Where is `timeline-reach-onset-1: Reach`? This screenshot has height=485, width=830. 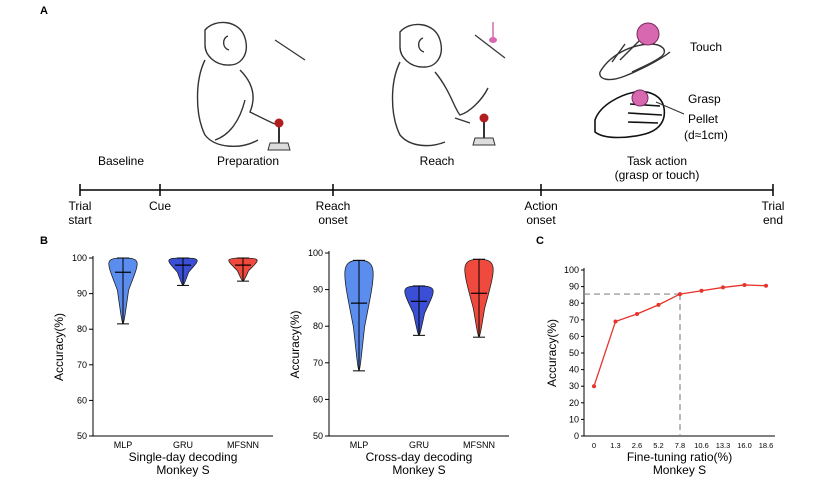 timeline-reach-onset-1: Reach is located at coordinates (333, 206).